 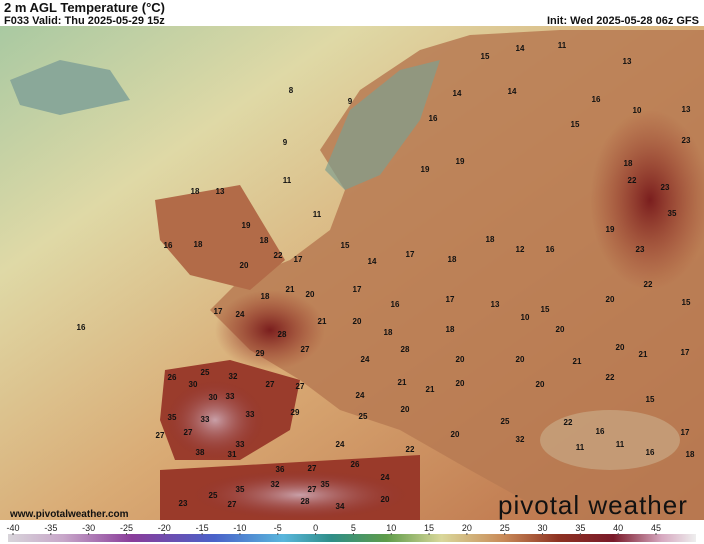 I want to click on colorbar-tick-label: -25, so click(x=126, y=528).